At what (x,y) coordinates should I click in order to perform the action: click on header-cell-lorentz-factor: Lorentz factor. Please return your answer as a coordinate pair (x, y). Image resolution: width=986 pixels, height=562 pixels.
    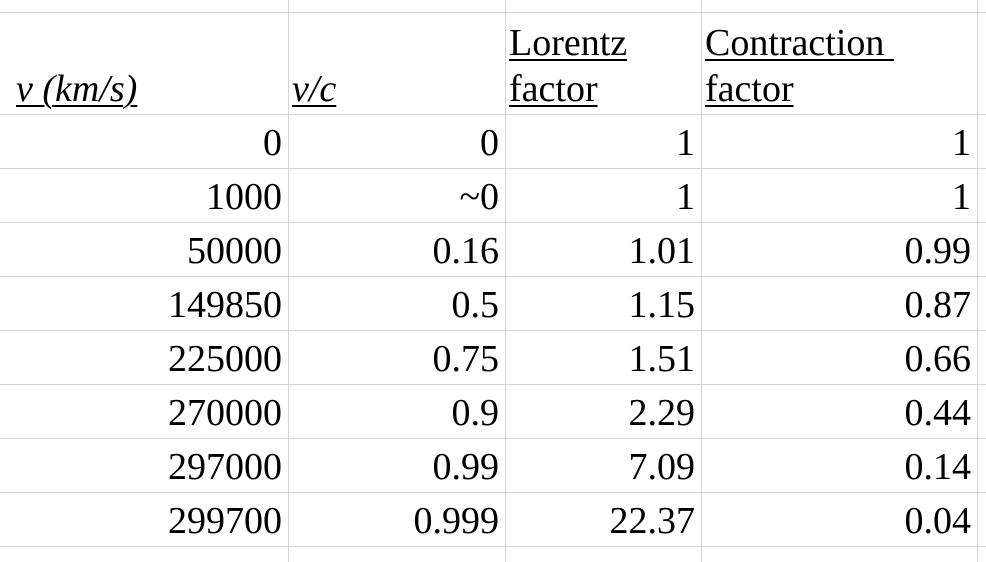
    Looking at the image, I should click on (603, 66).